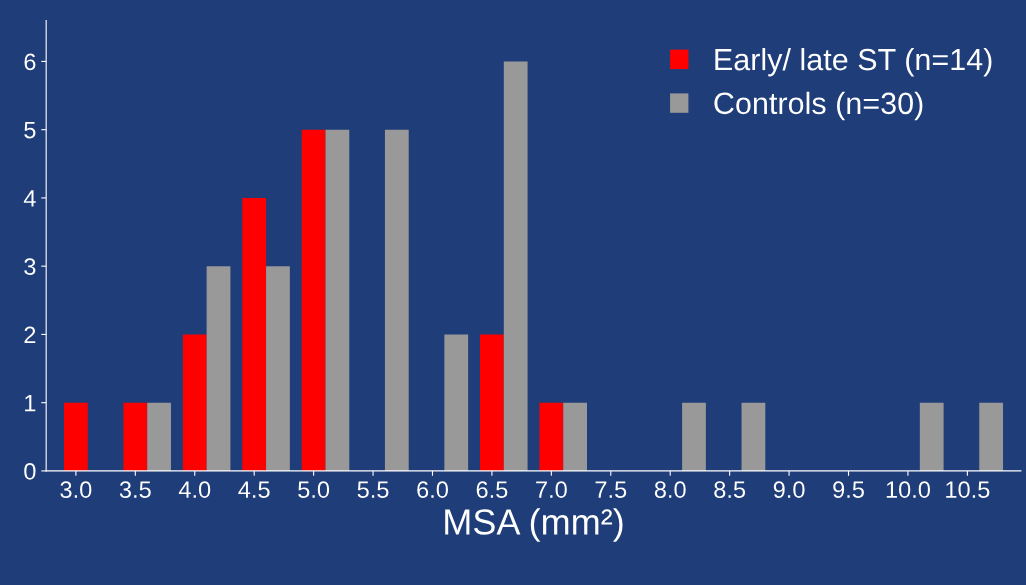  What do you see at coordinates (30, 334) in the screenshot?
I see `y-tick-label: 2` at bounding box center [30, 334].